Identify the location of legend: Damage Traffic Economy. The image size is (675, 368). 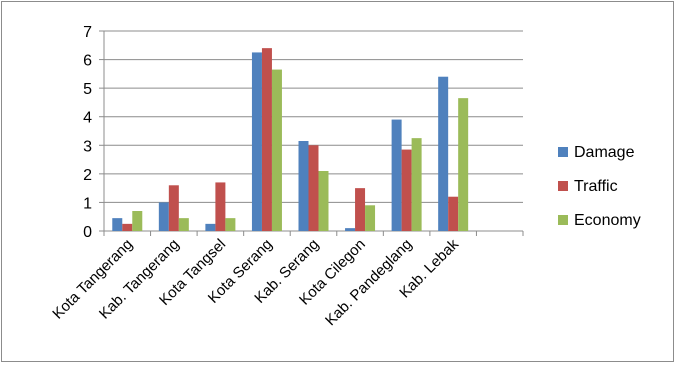
(599, 186).